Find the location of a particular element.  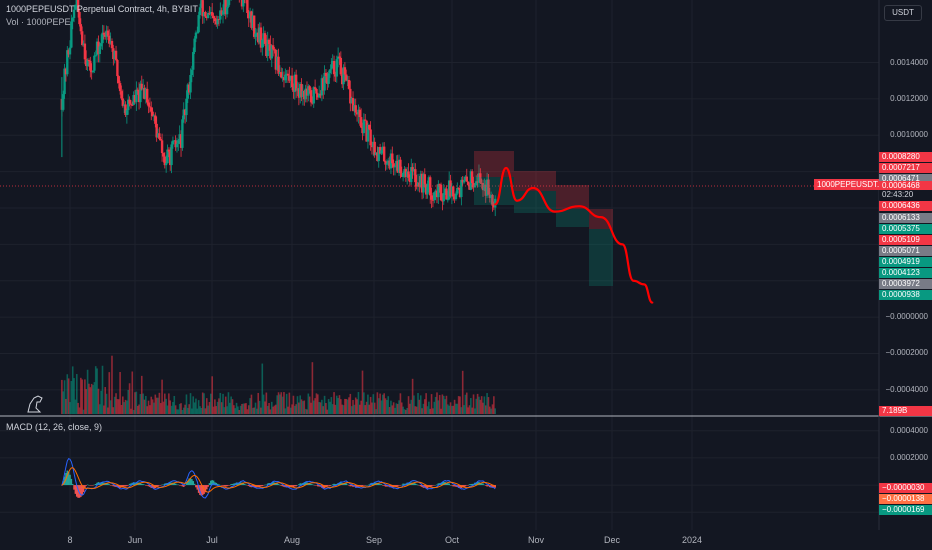

macd-axis-label: 0.0004000 is located at coordinates (909, 430).